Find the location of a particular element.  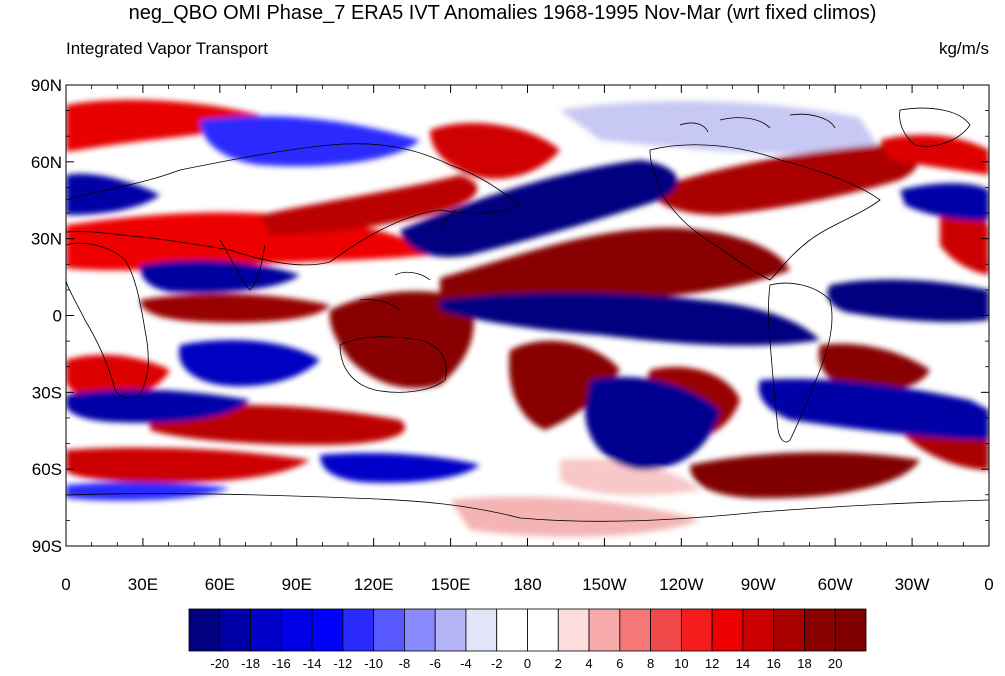

blue-africa-south is located at coordinates (249, 363).